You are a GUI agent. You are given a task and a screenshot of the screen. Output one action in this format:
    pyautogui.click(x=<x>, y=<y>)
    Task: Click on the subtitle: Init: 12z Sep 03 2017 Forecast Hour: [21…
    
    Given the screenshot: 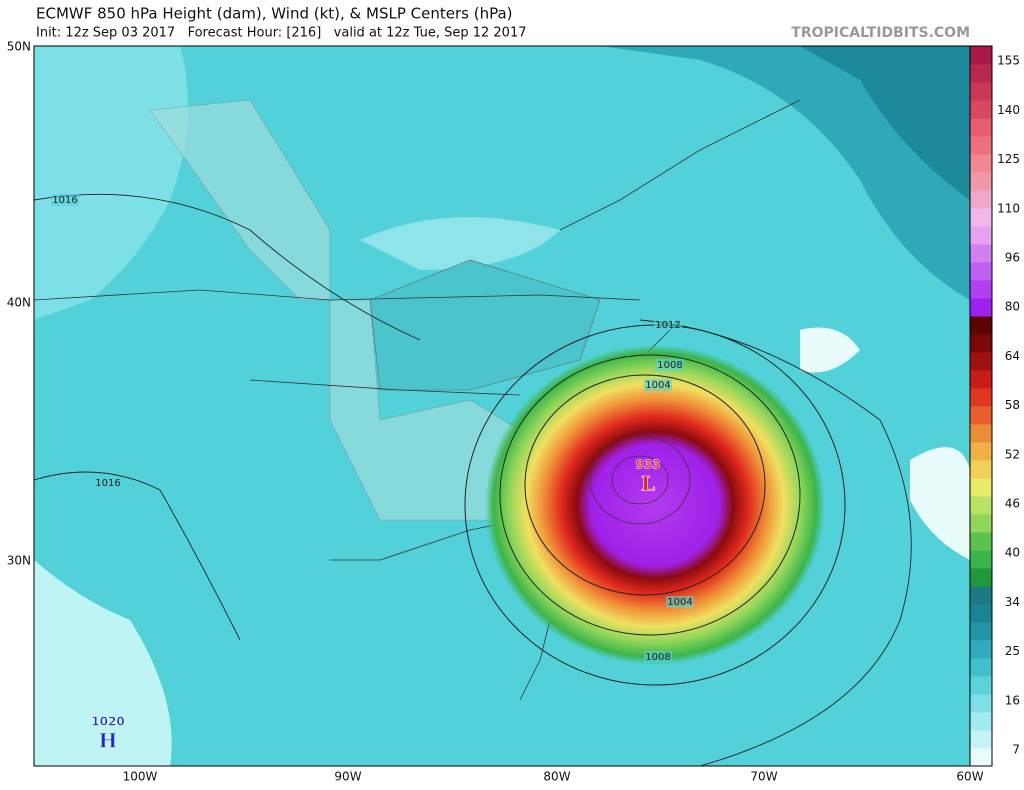 What is the action you would take?
    pyautogui.click(x=281, y=33)
    